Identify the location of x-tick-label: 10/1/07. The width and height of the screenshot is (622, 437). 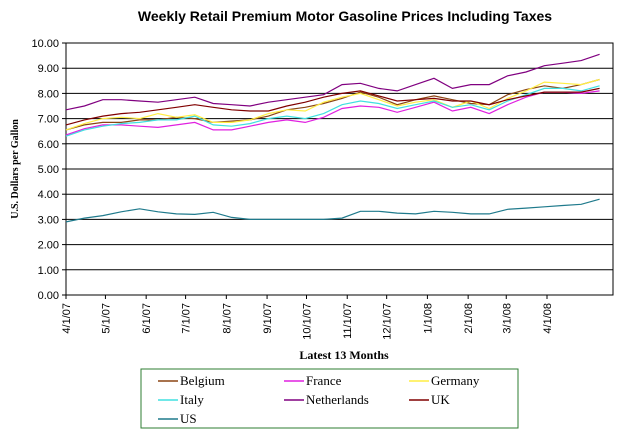
(308, 321).